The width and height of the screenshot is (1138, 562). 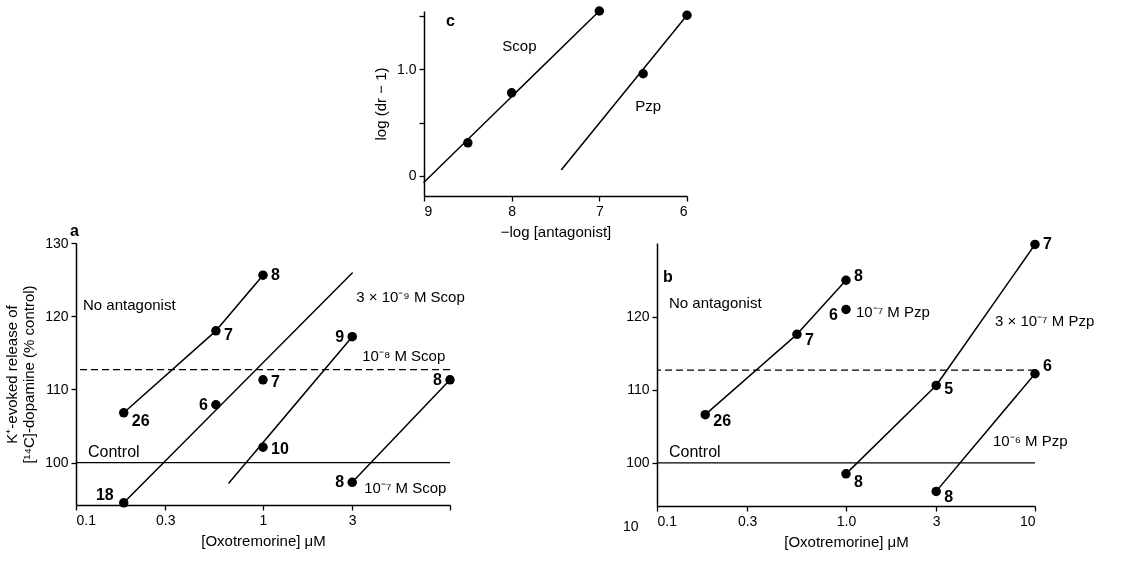 I want to click on series-label: 10⁻⁶ M Pzp, so click(x=1030, y=440).